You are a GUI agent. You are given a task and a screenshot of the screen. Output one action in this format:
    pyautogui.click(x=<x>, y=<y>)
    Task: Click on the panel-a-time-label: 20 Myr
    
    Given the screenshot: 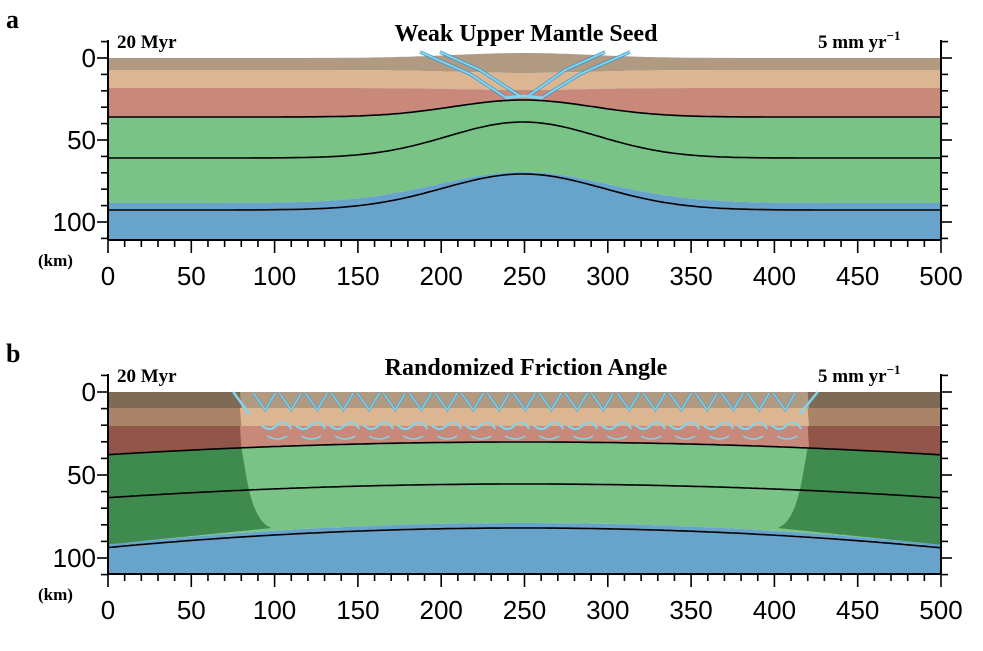 What is the action you would take?
    pyautogui.click(x=147, y=42)
    